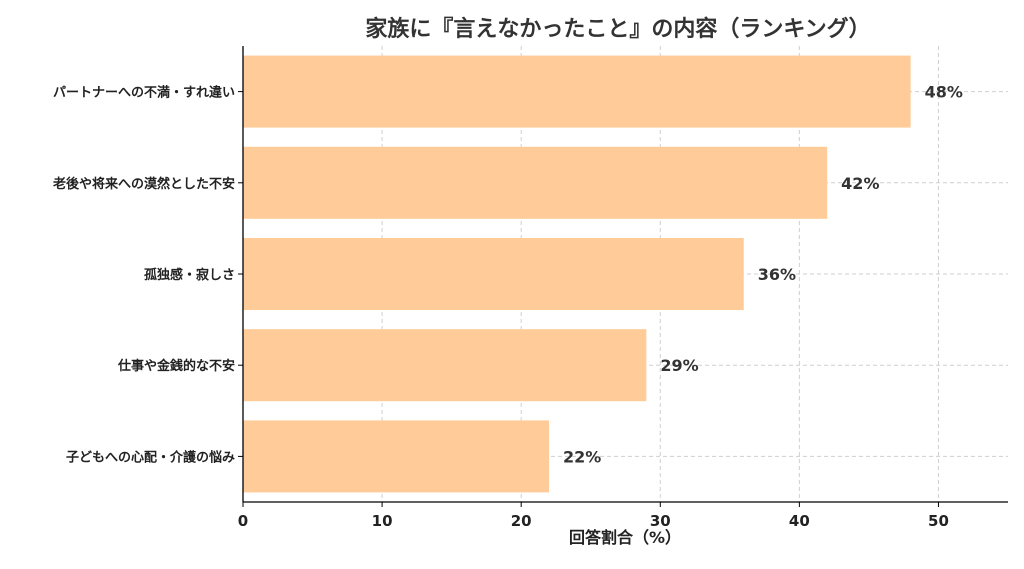 The height and width of the screenshot is (569, 1024). I want to click on x-tick-label: 10, so click(382, 521).